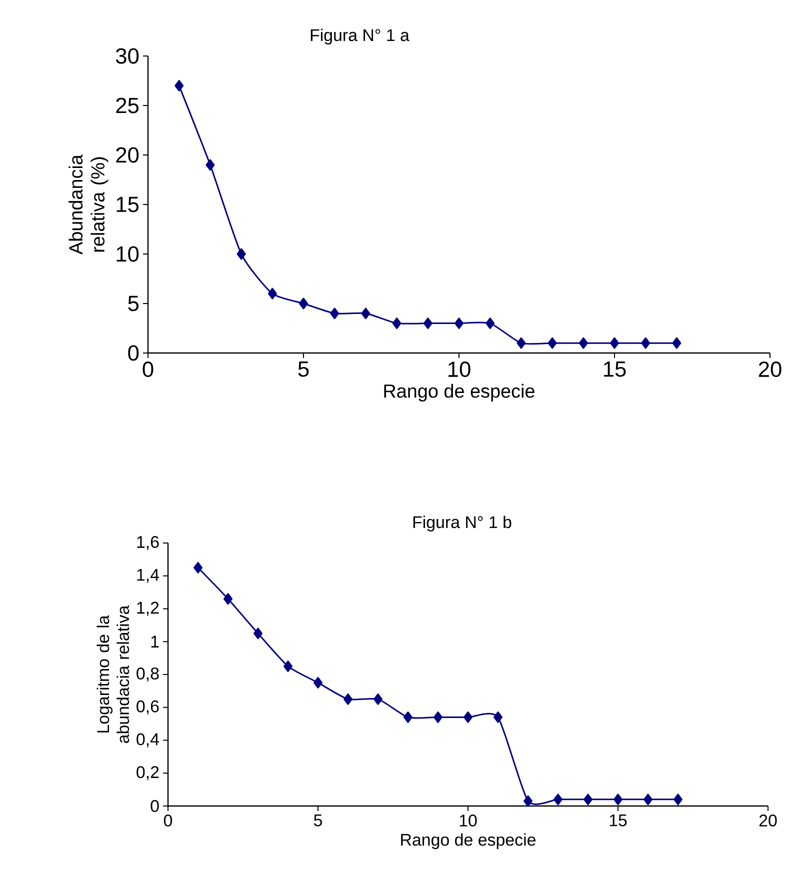 This screenshot has width=791, height=892. What do you see at coordinates (147, 675) in the screenshot?
I see `y-tick-label: 0,8` at bounding box center [147, 675].